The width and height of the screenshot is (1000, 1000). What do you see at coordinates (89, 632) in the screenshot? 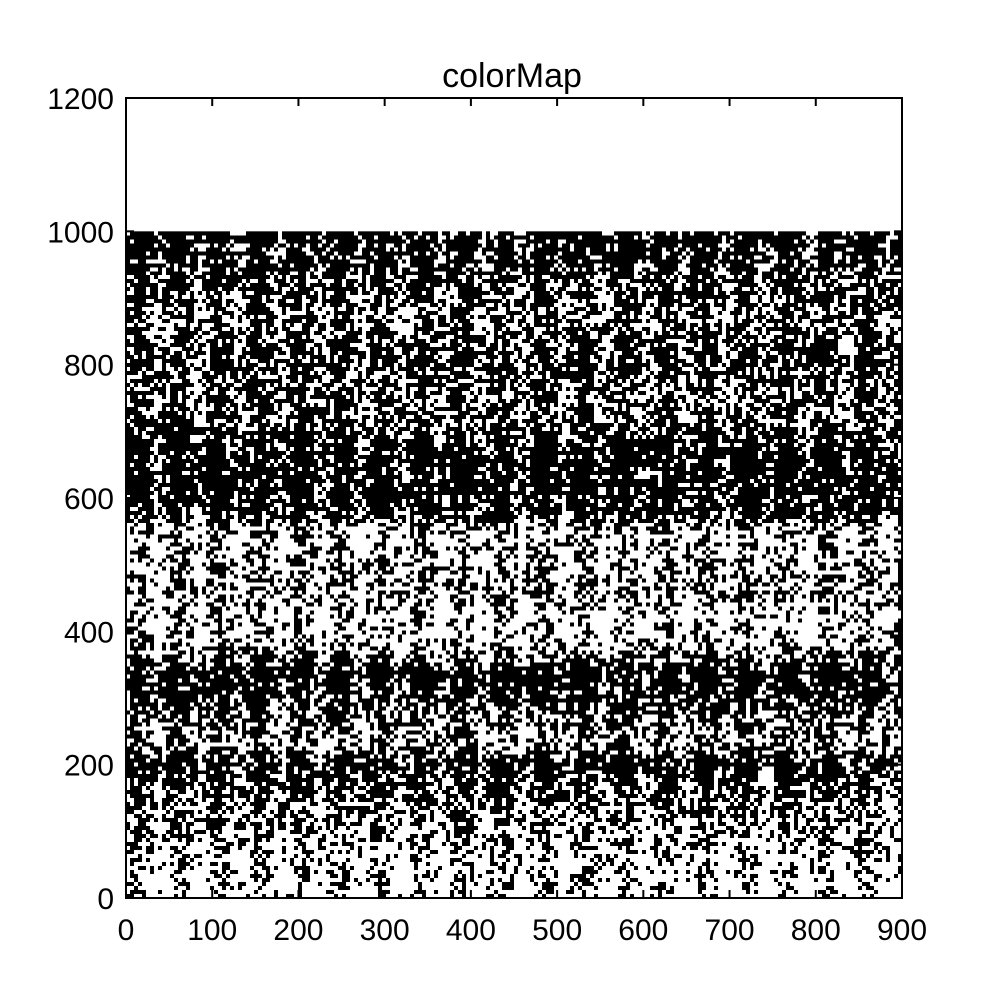
I see `y-tick-label: 400` at bounding box center [89, 632].